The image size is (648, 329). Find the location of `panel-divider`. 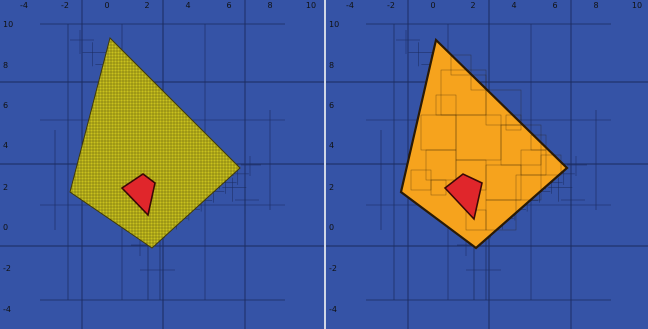

panel-divider is located at coordinates (325, 164).